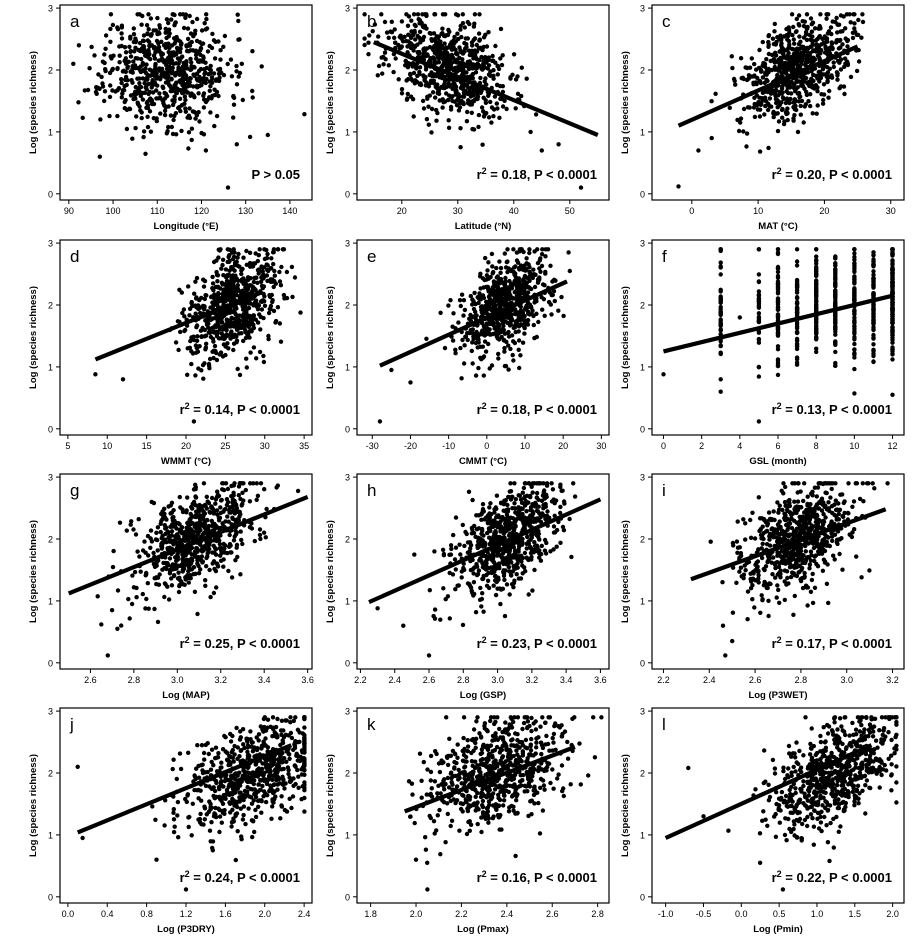 The image size is (922, 938). Describe the element at coordinates (240, 409) in the screenshot. I see `stat-annotation: r2 = 0.14, P < 0.0001` at that location.